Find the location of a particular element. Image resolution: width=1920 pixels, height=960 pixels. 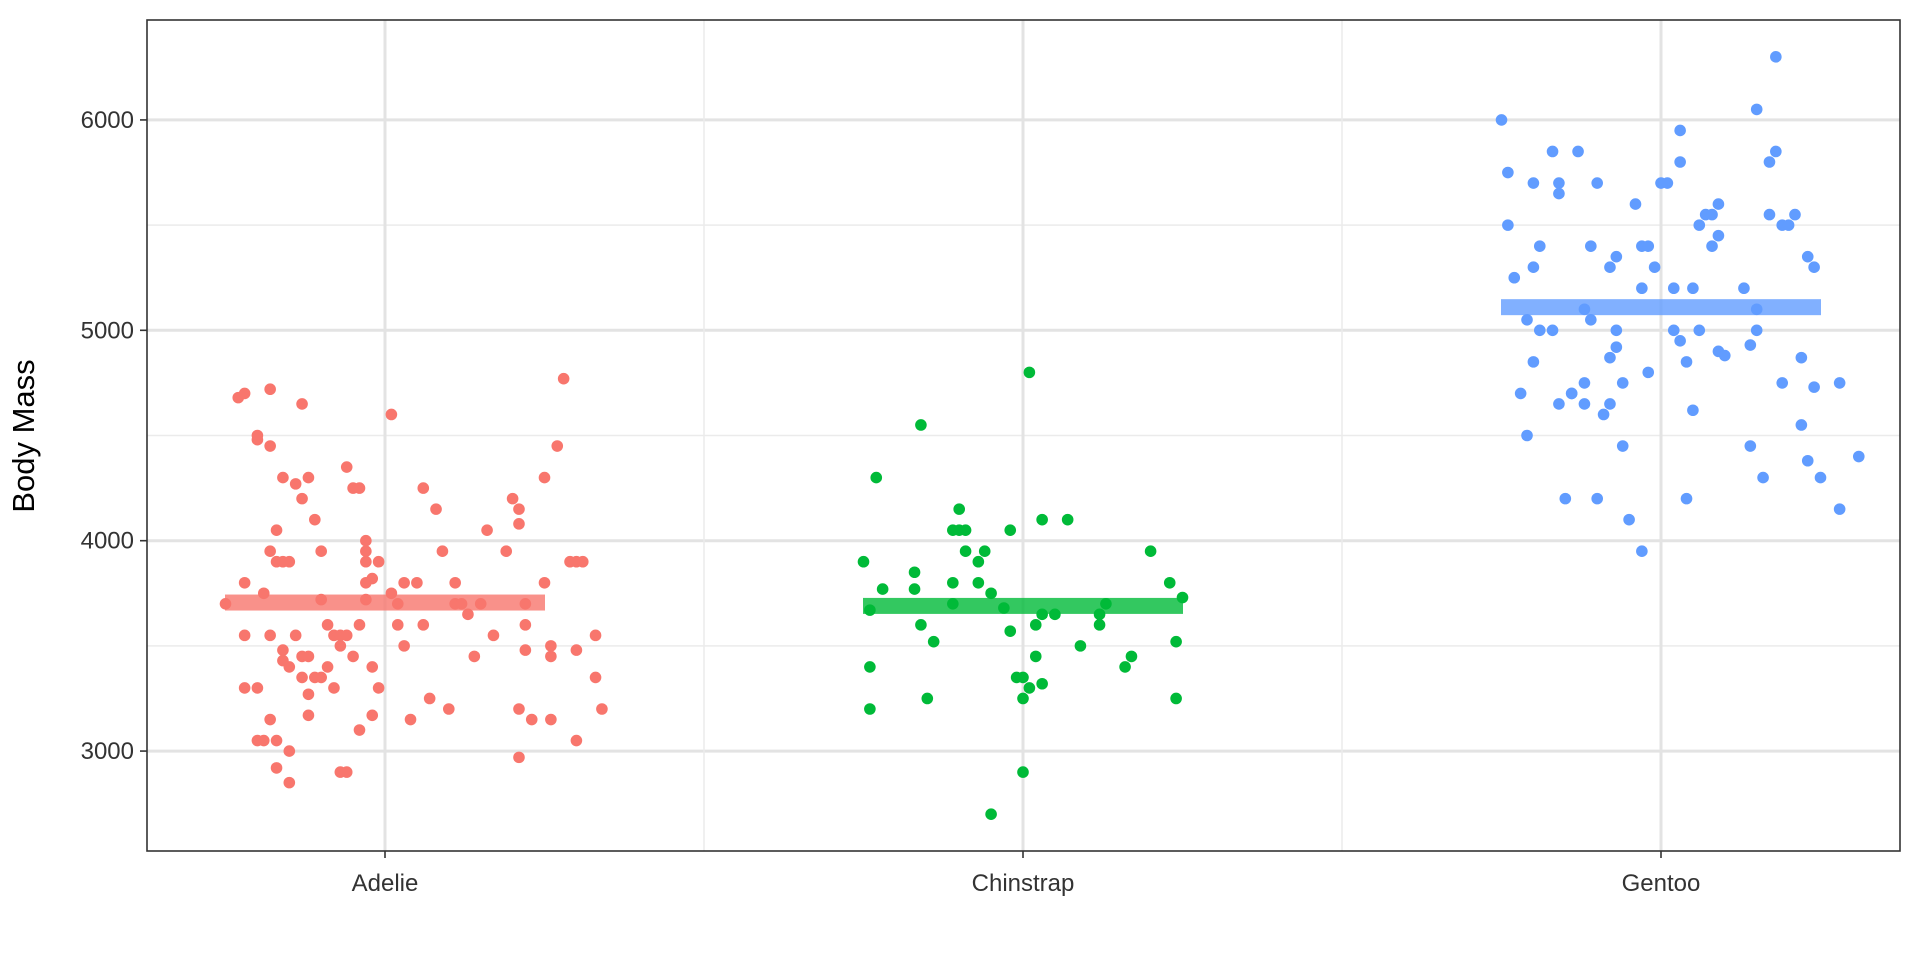

mean-bar-adelie is located at coordinates (385, 602).